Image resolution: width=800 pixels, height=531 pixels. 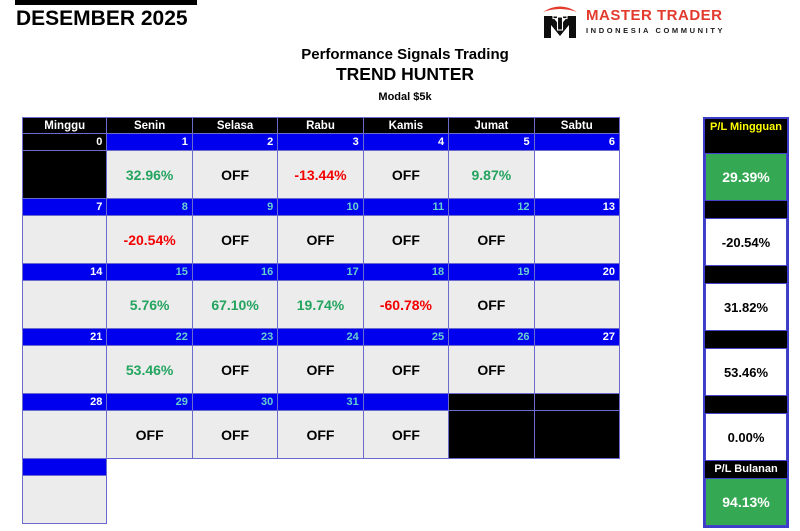 I want to click on value-row-week-2: -20.54% OFF OFF OFF OFF, so click(x=321, y=240).